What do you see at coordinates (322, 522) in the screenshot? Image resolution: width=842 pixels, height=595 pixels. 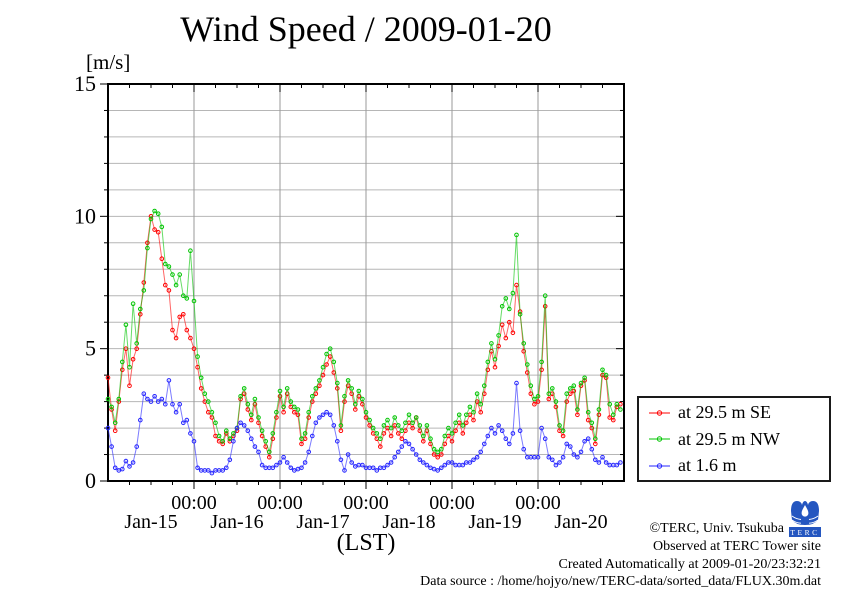 I see `x-tick-day-label: Jan-17` at bounding box center [322, 522].